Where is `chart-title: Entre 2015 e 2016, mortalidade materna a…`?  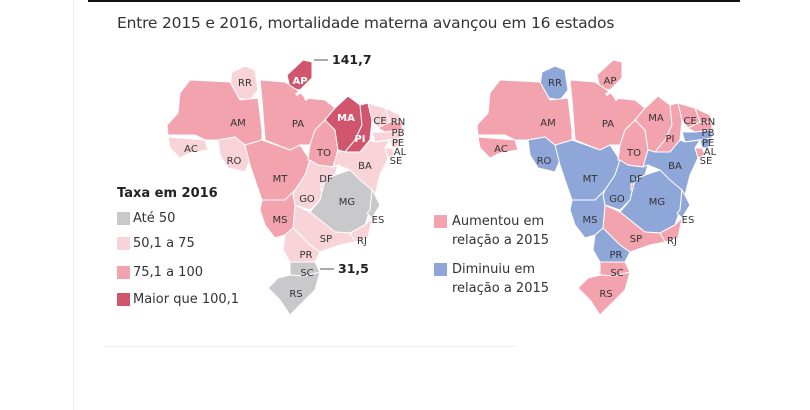
chart-title: Entre 2015 e 2016, mortalidade materna a… is located at coordinates (366, 23).